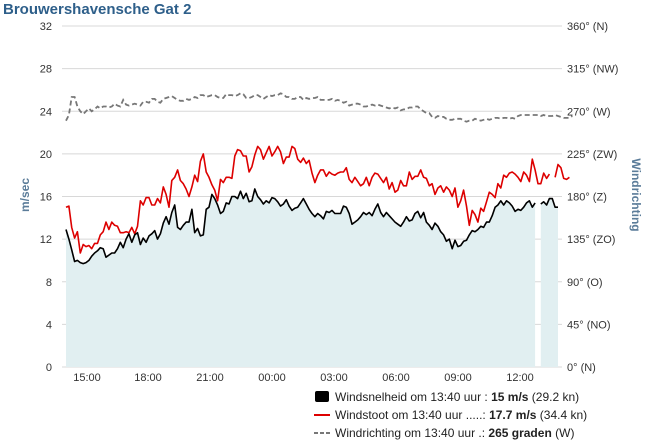  I want to click on legend-label: Windstoot om 13:40 uur .....:, so click(412, 415).